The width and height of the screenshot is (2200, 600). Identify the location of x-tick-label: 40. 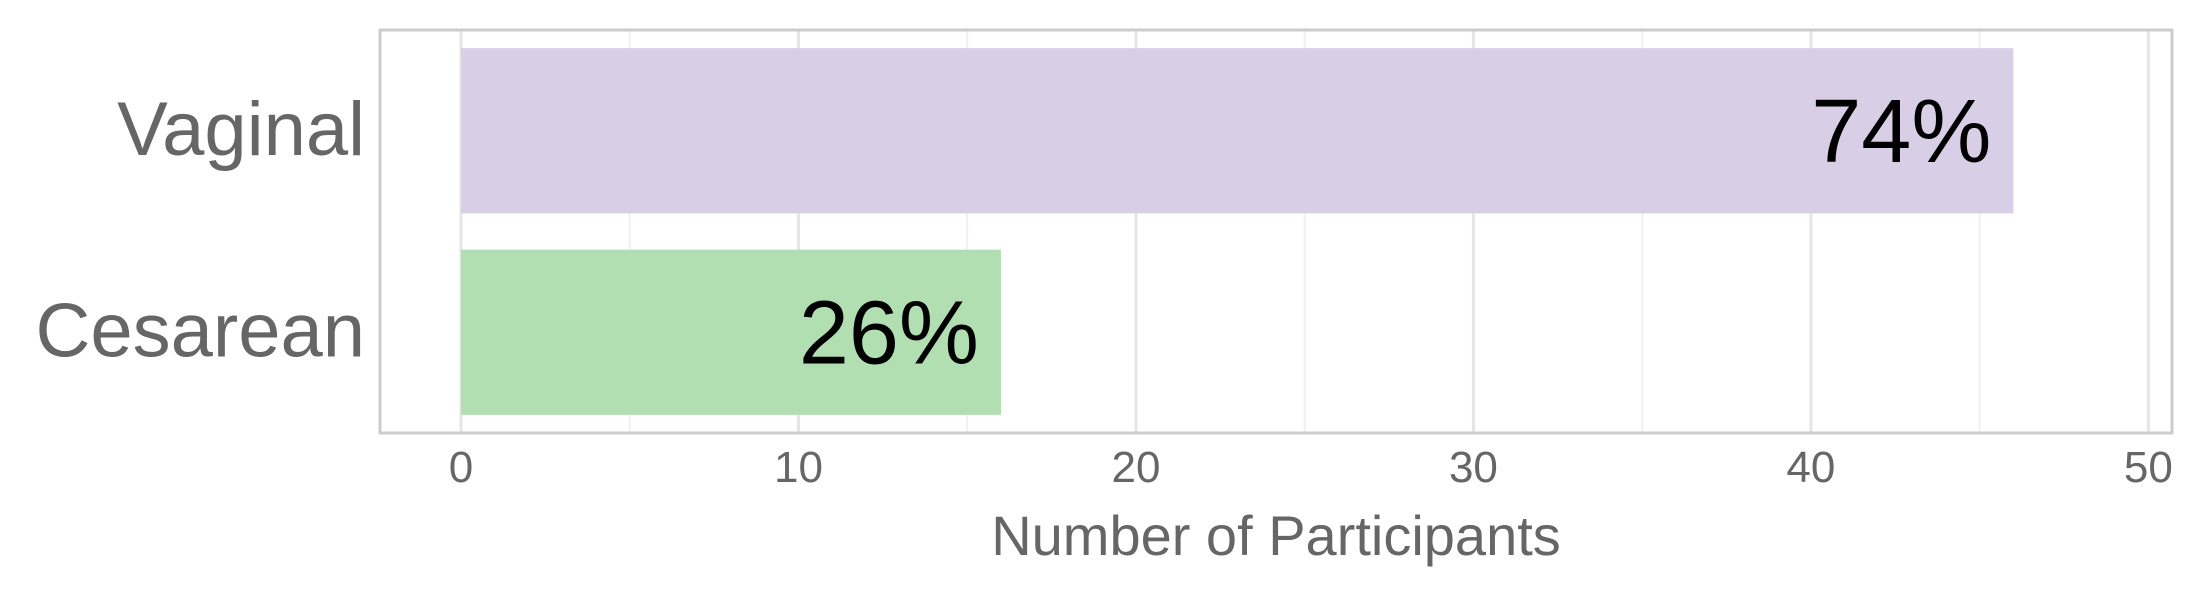
(1810, 467).